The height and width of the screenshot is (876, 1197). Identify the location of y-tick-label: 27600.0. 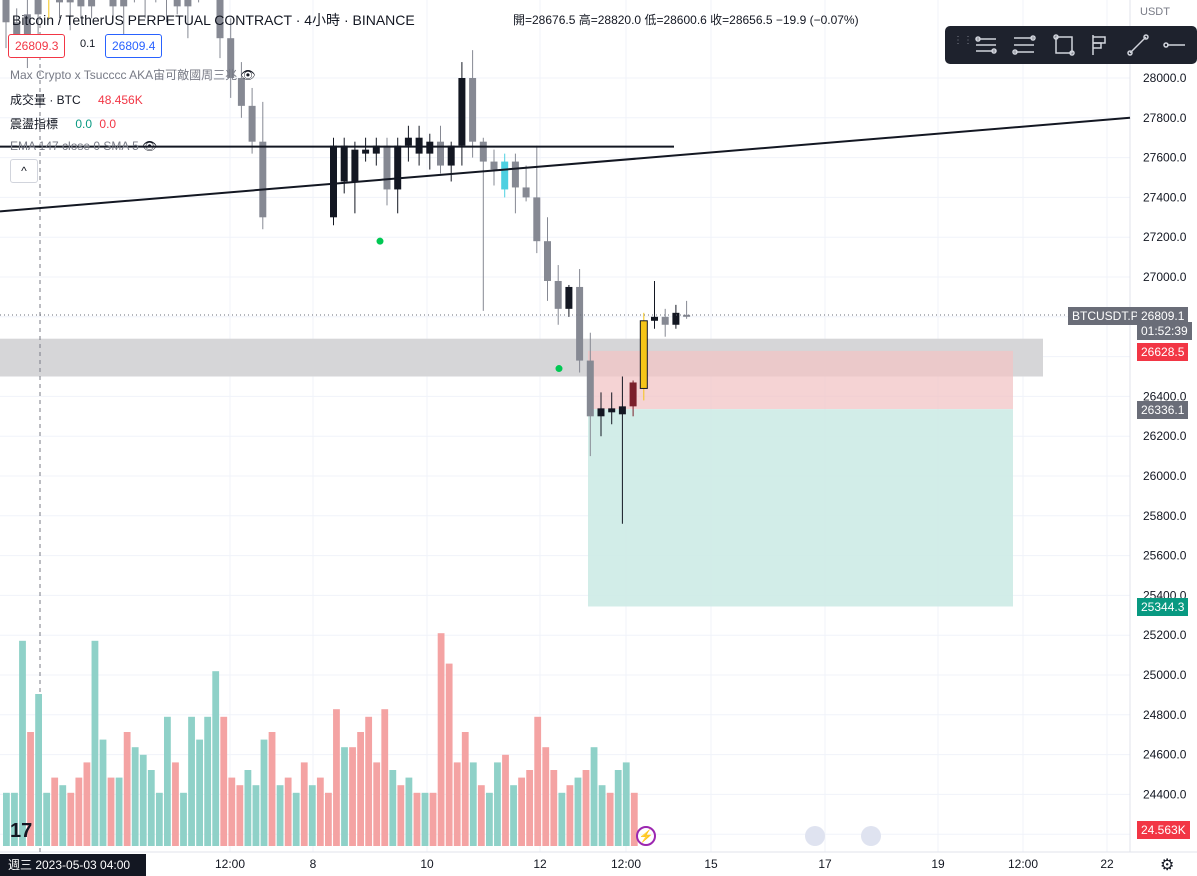
(1165, 158).